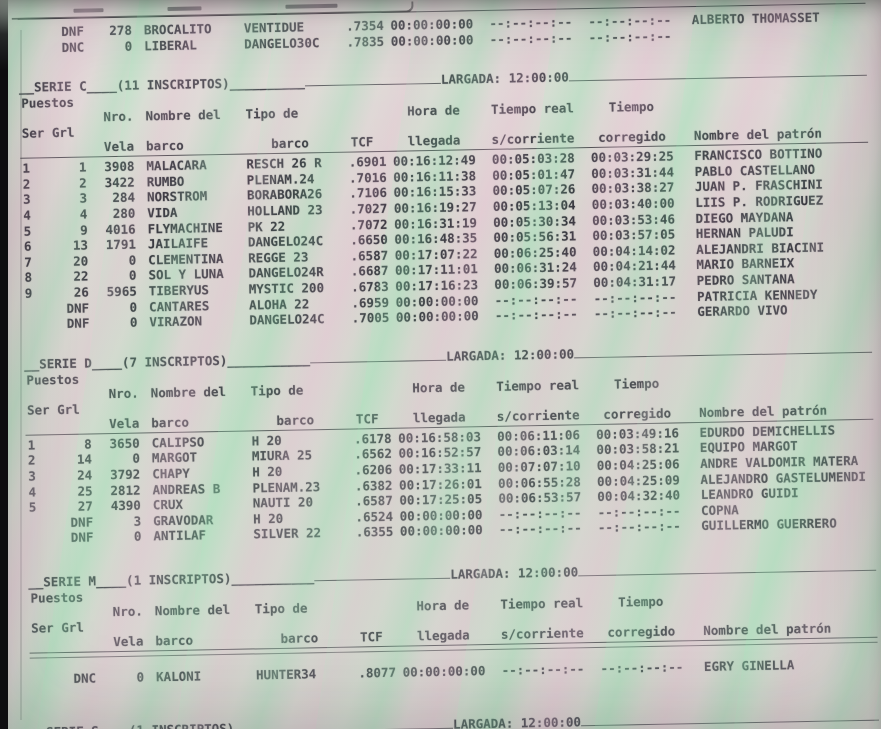 Image resolution: width=881 pixels, height=729 pixels. Describe the element at coordinates (634, 250) in the screenshot. I see `cell-tiempo-corregido: 00:04:14:02` at that location.